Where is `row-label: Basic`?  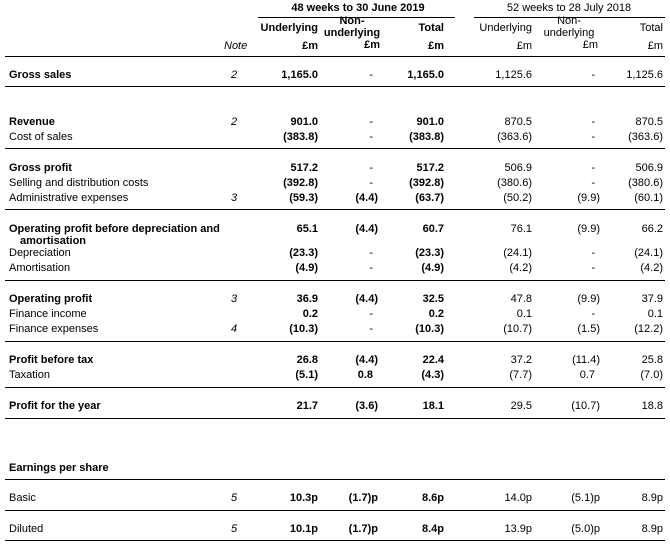 row-label: Basic is located at coordinates (22, 498).